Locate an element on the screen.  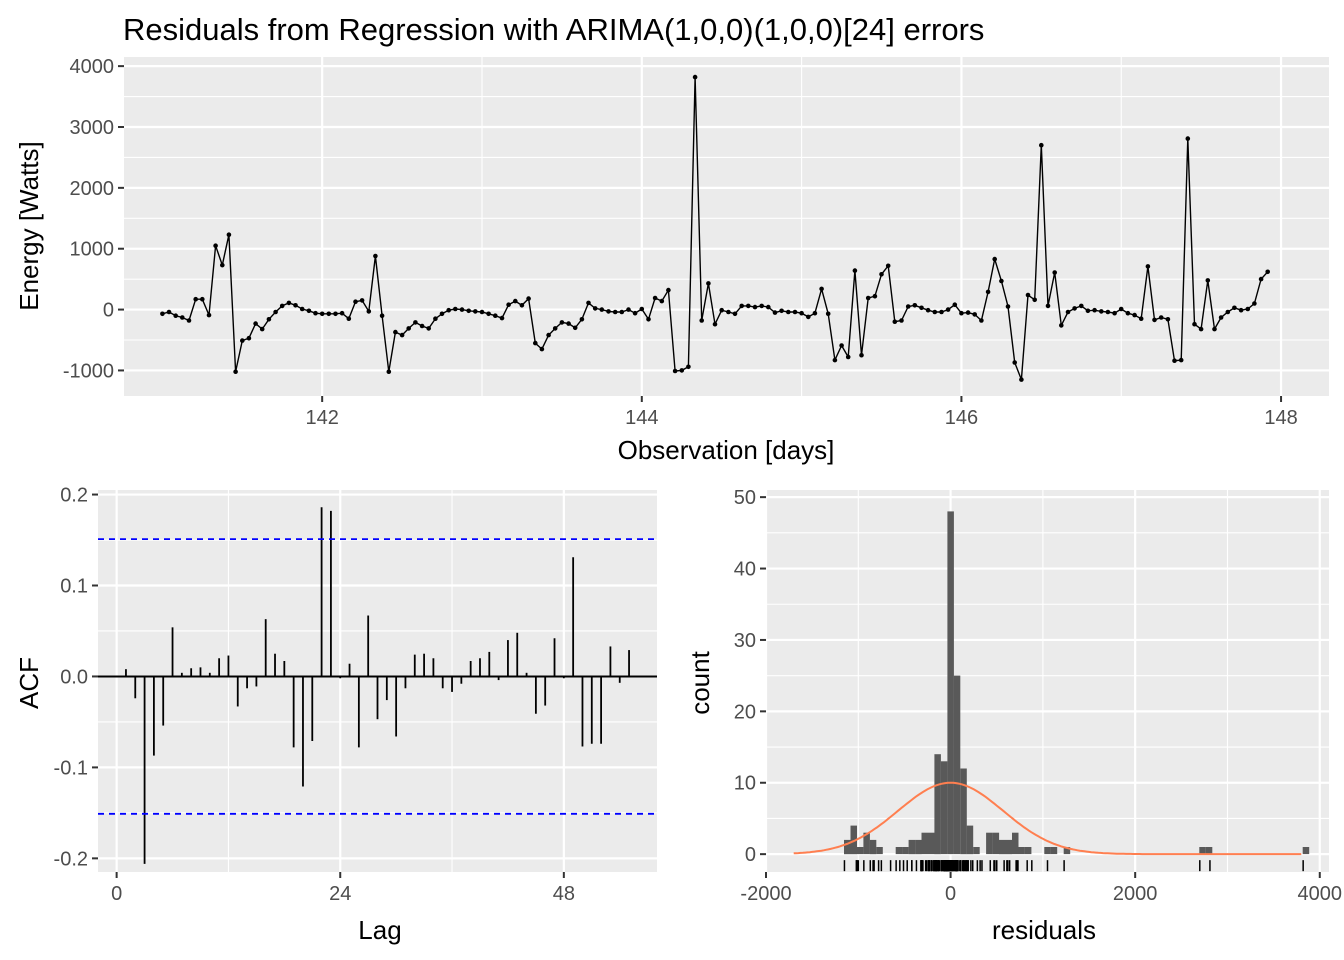
y-tick-label: 2000 is located at coordinates (92, 189).